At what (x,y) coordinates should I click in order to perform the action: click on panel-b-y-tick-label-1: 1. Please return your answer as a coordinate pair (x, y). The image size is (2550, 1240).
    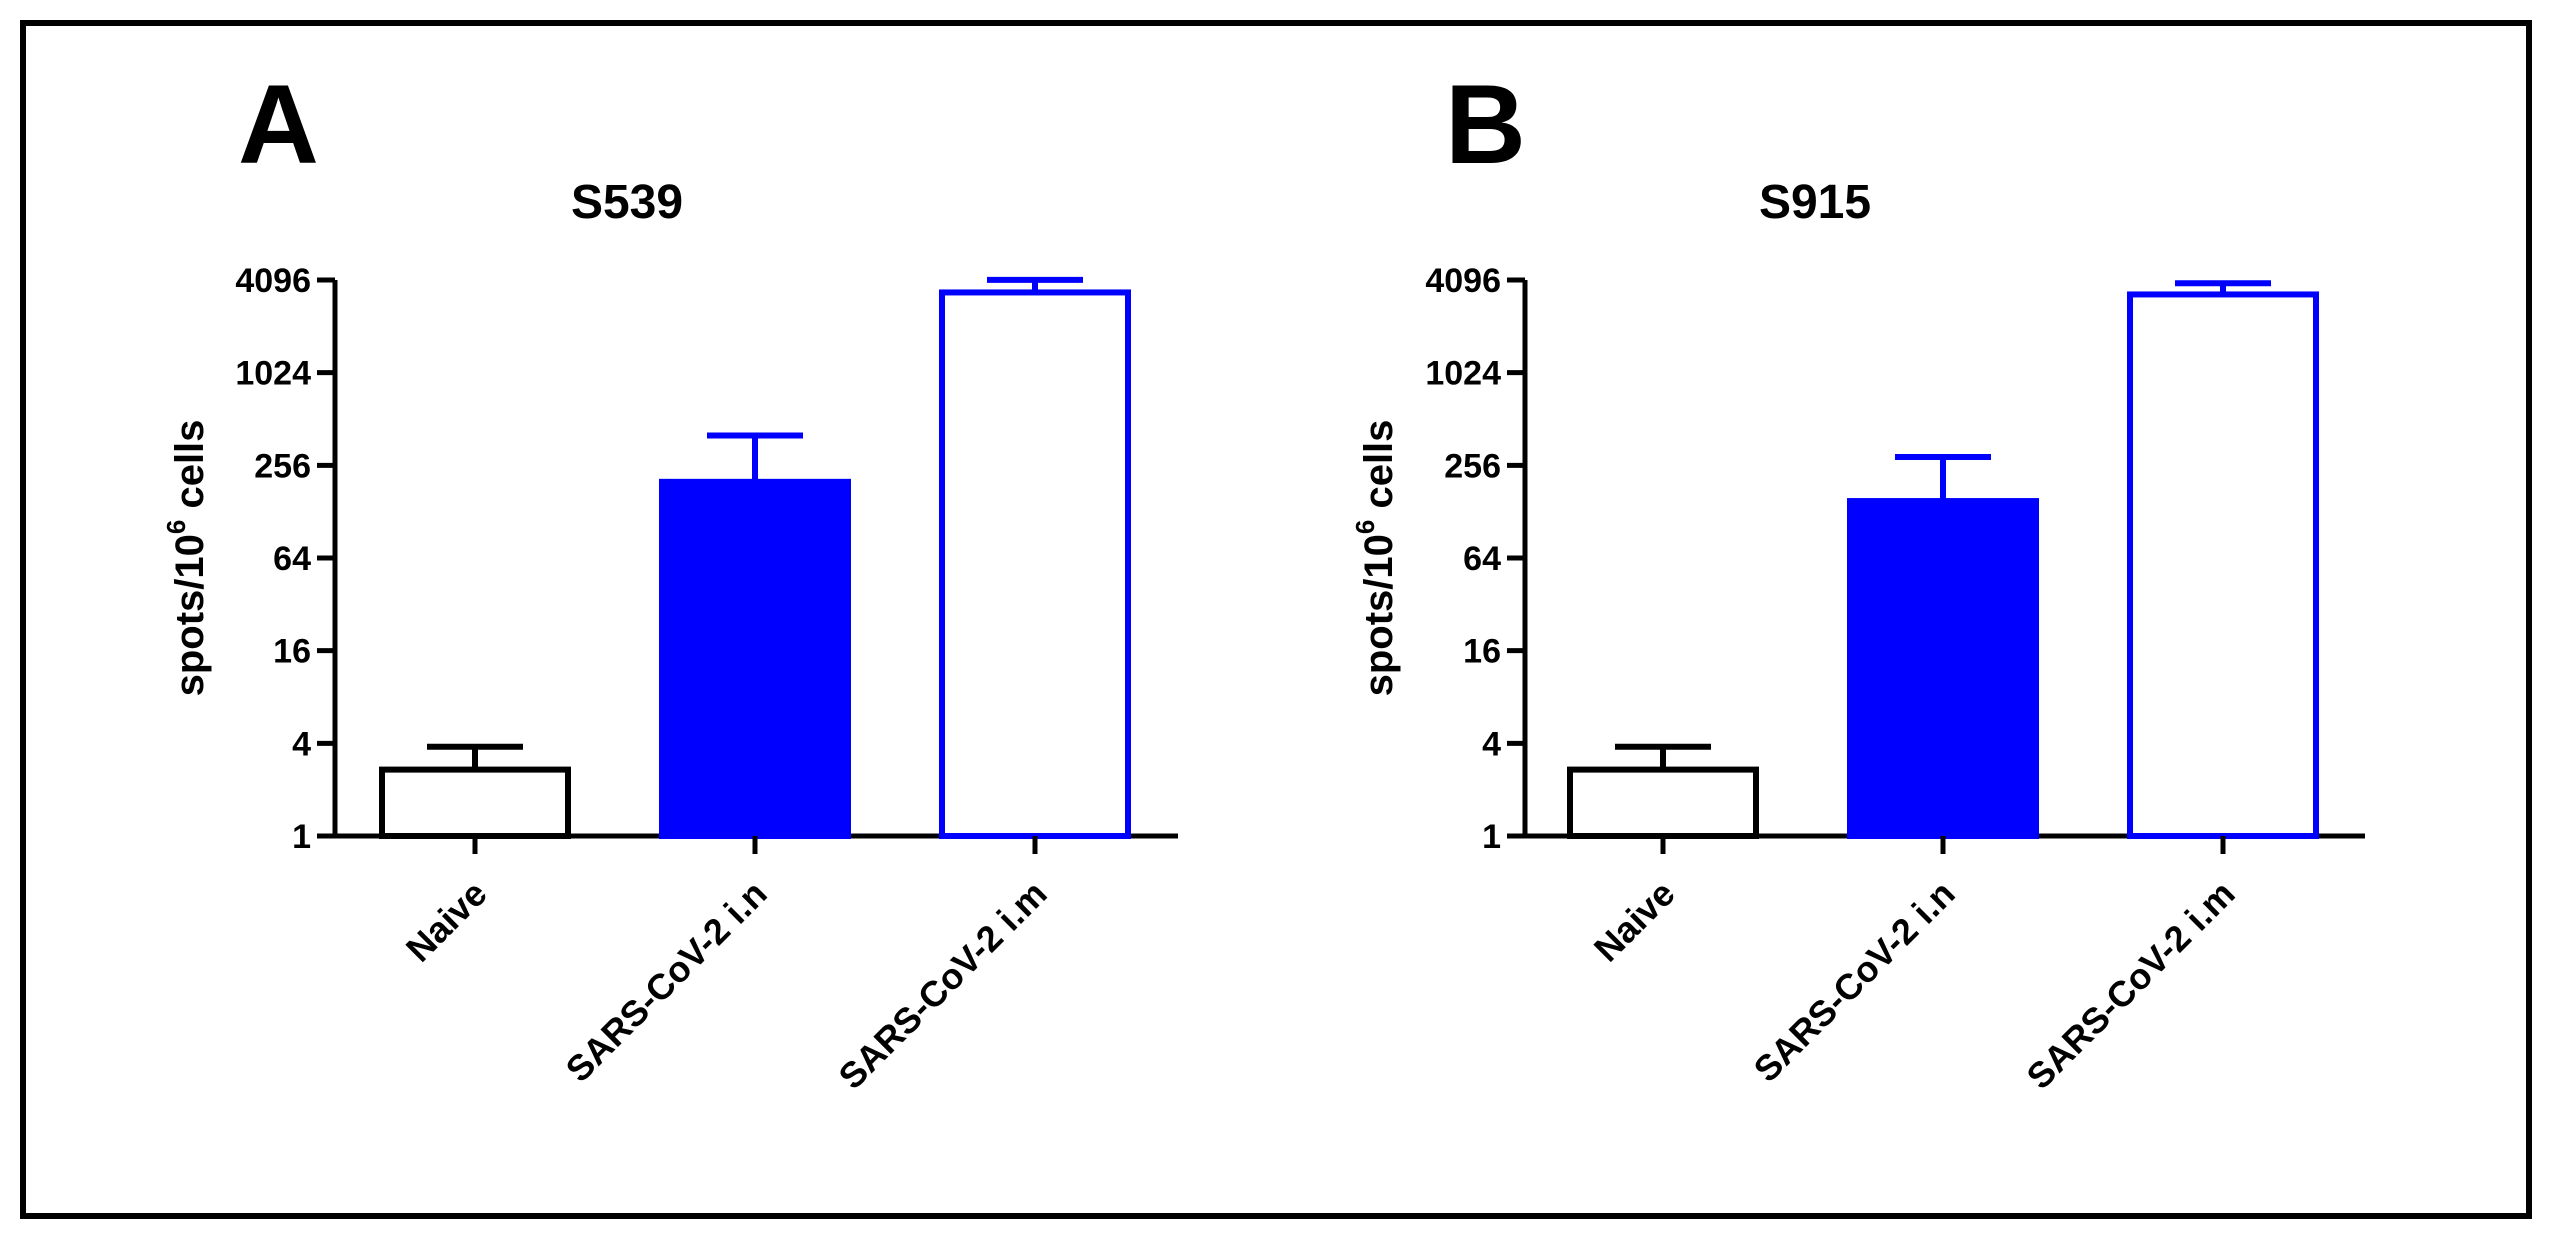
    Looking at the image, I should click on (1491, 837).